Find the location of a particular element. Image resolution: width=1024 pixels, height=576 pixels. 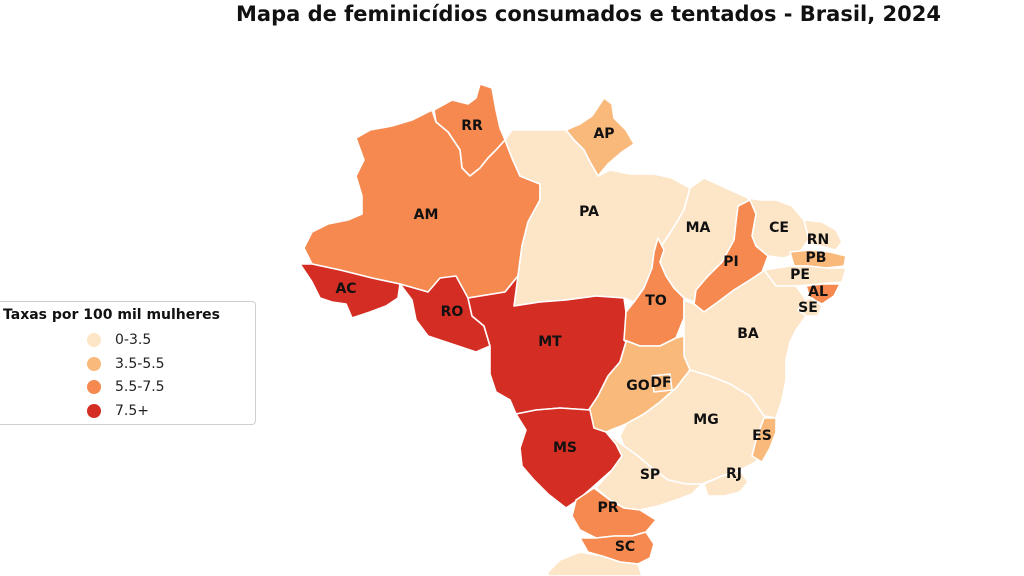

state-label-sp: SP is located at coordinates (650, 475).